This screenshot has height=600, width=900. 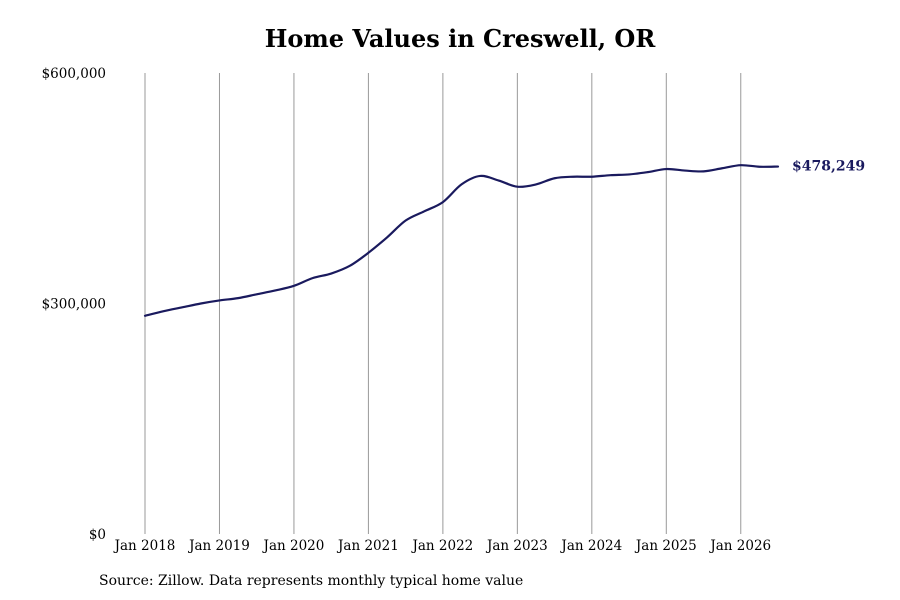 I want to click on y-tick-label: $0, so click(x=97, y=535).